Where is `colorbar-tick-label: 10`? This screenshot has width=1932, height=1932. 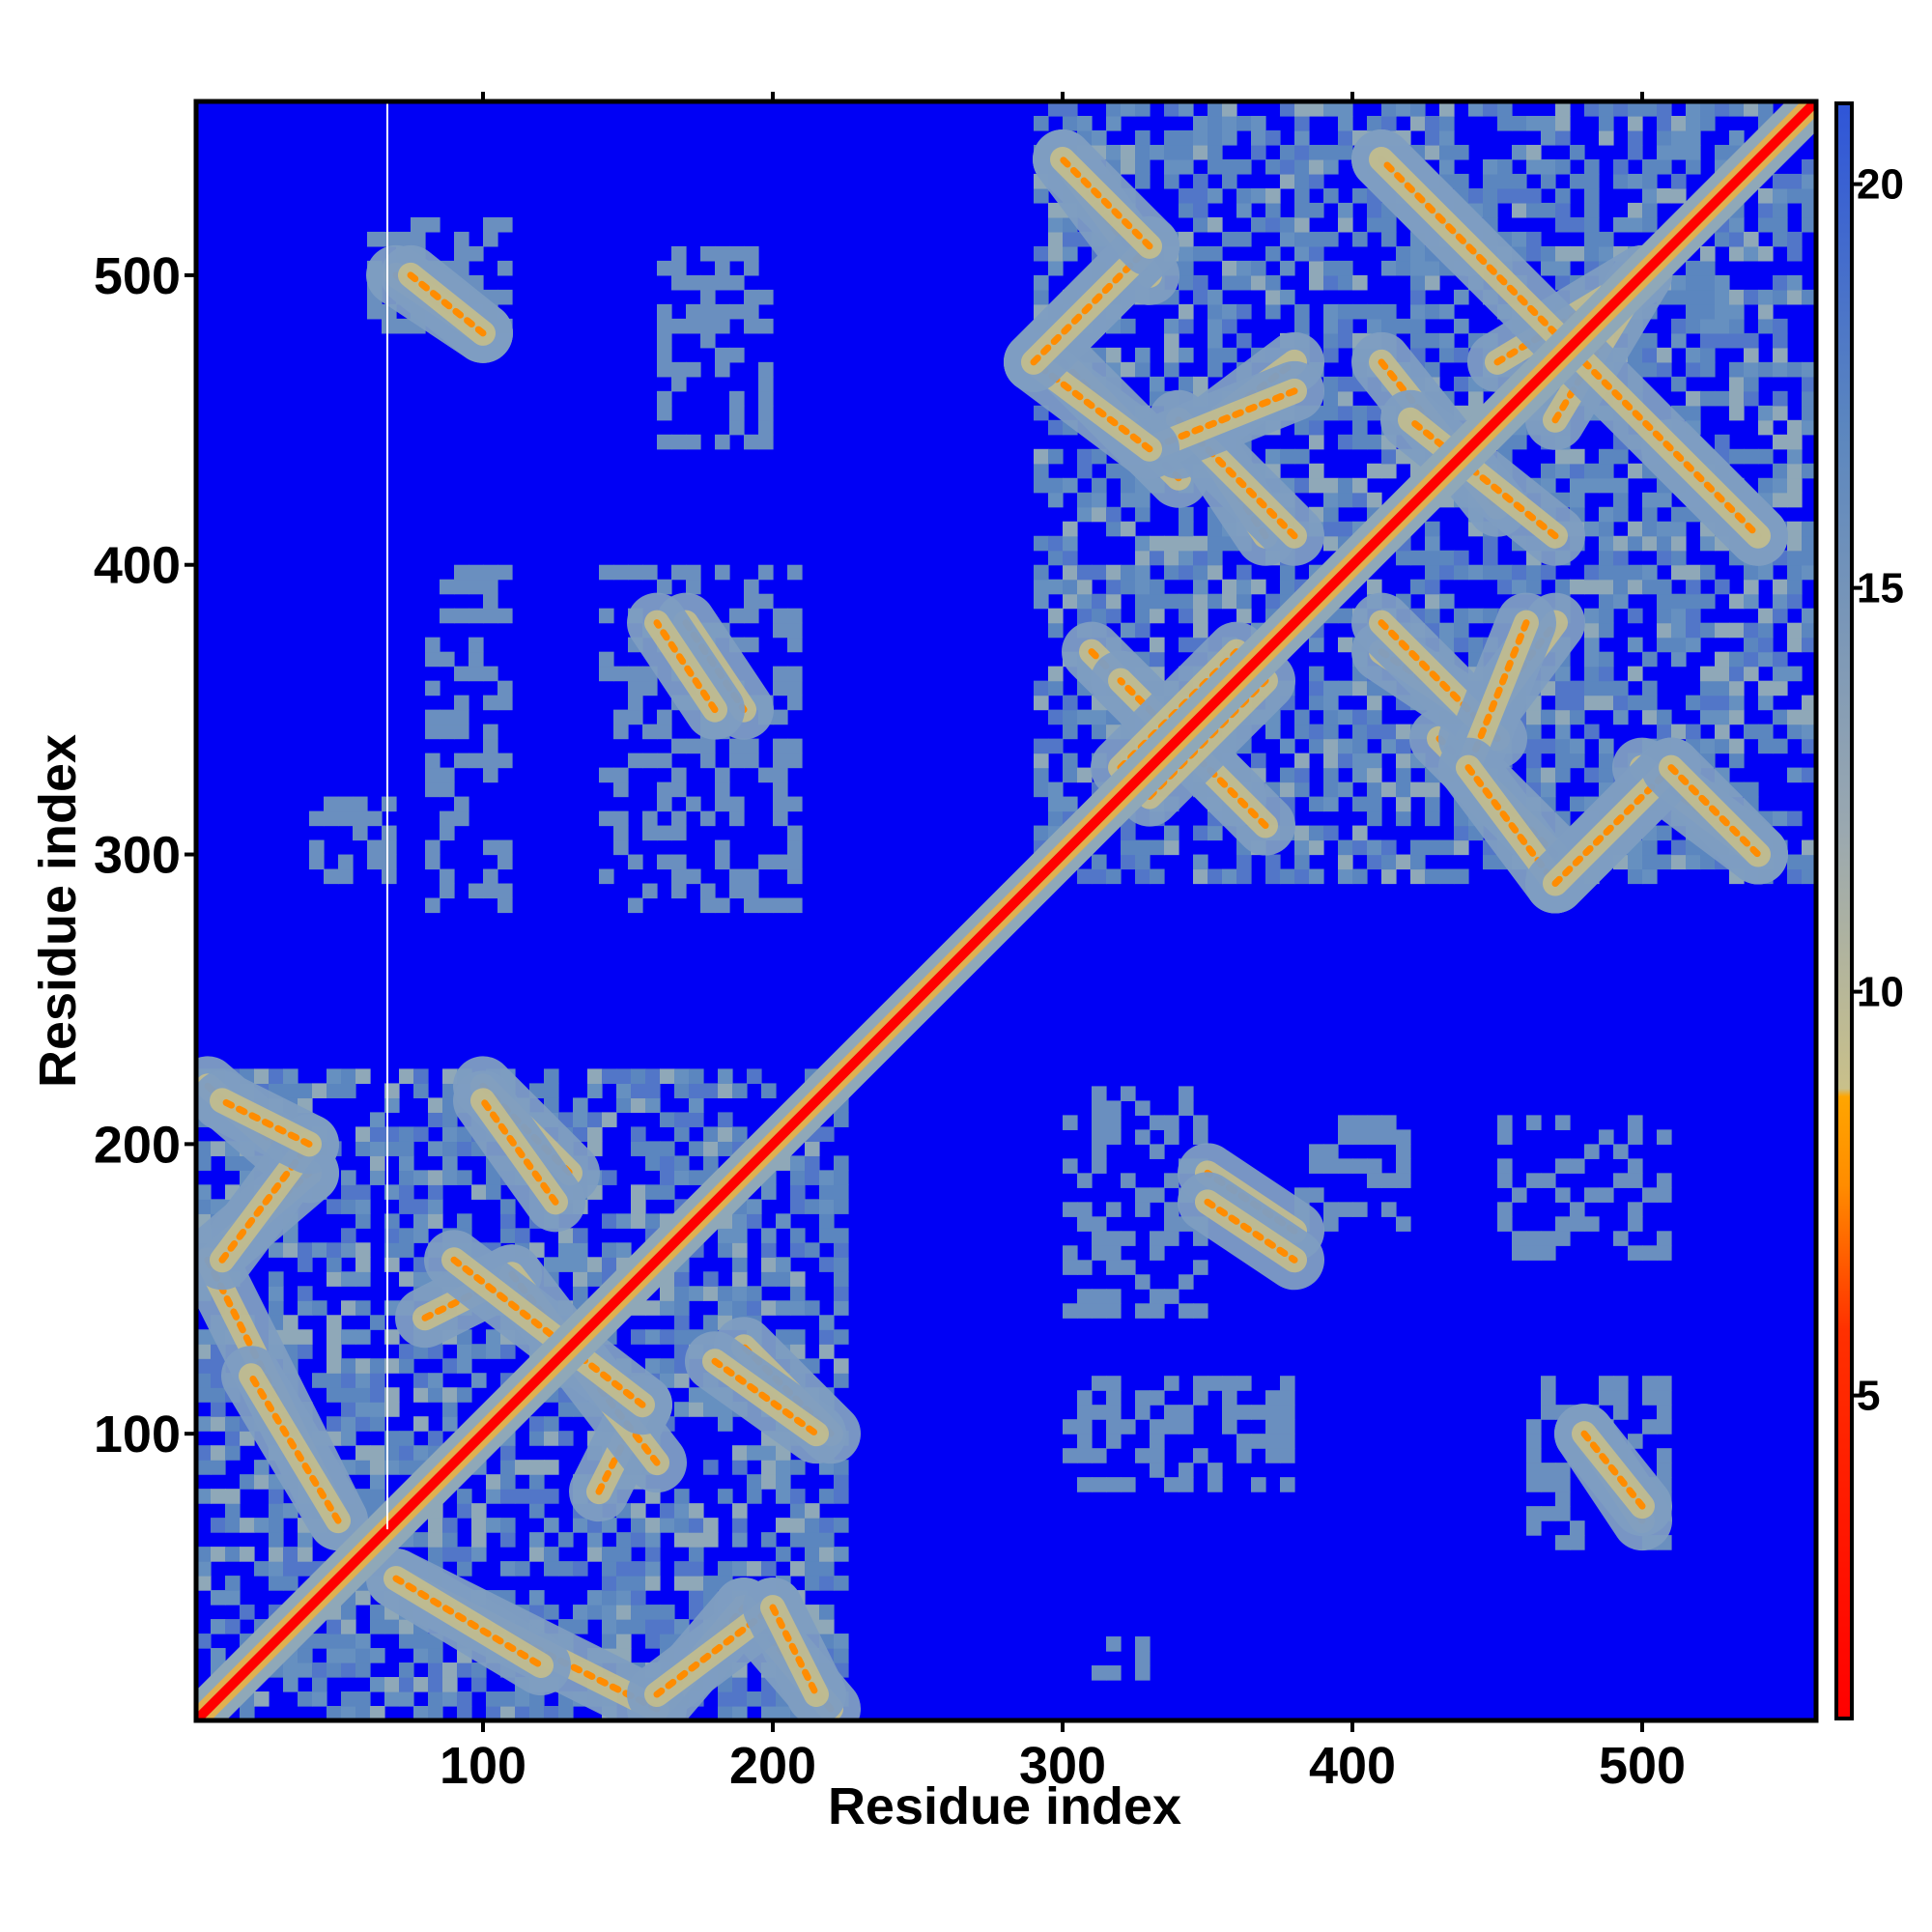
colorbar-tick-label: 10 is located at coordinates (1880, 992).